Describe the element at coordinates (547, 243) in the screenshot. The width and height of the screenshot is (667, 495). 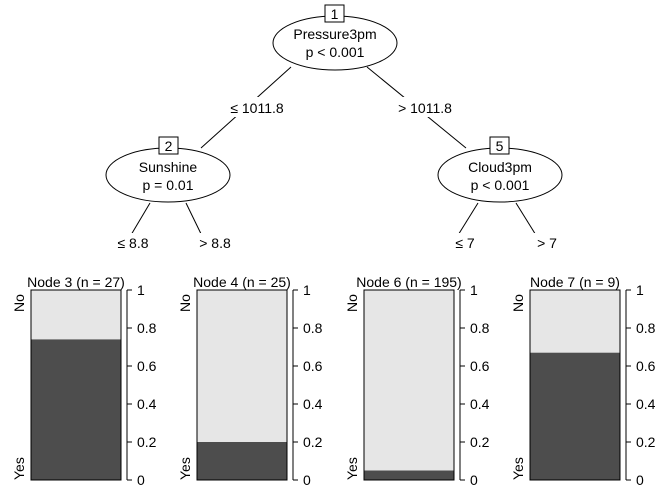
I see `edge-label-gt-7: > 7` at that location.